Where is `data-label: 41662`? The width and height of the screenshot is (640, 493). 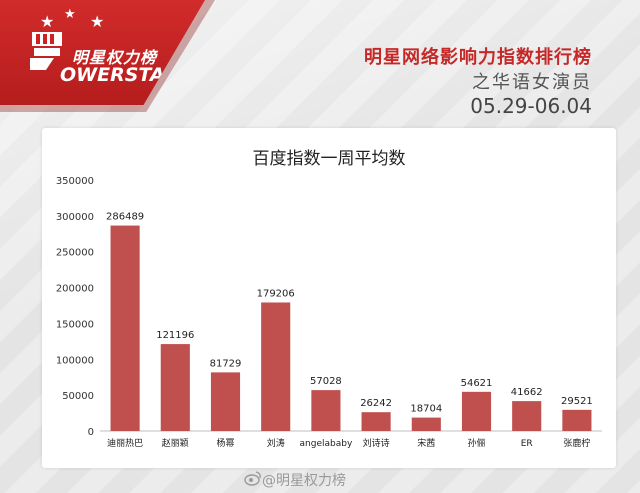
data-label: 41662 is located at coordinates (527, 392).